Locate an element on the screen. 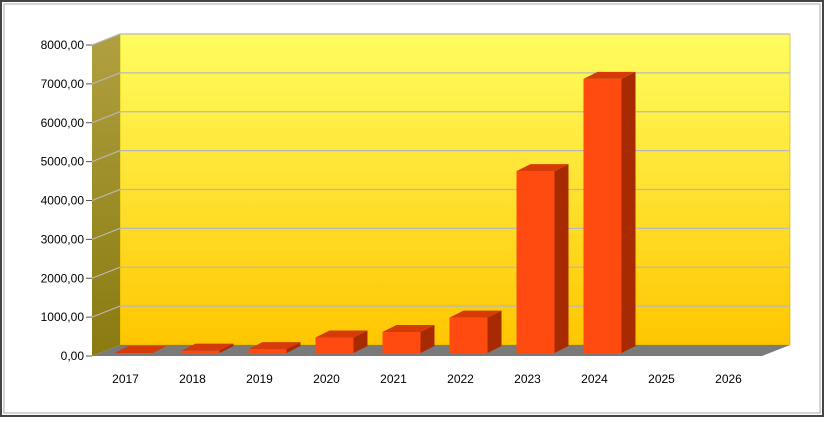 This screenshot has width=824, height=422. x-tick-label: 2021 is located at coordinates (393, 379).